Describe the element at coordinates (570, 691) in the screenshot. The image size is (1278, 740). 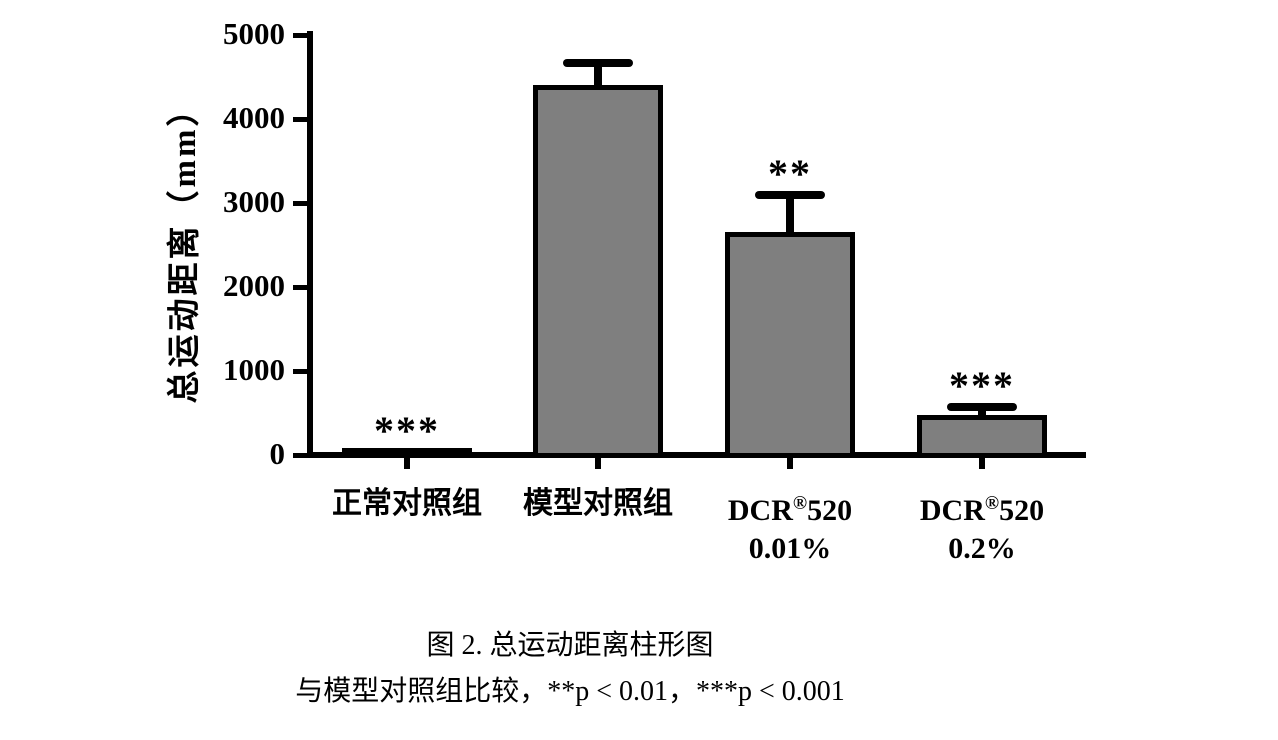
I see `caption-significance-note: 与模型对照组比较，**p < 0.01，***p < 0.001` at that location.